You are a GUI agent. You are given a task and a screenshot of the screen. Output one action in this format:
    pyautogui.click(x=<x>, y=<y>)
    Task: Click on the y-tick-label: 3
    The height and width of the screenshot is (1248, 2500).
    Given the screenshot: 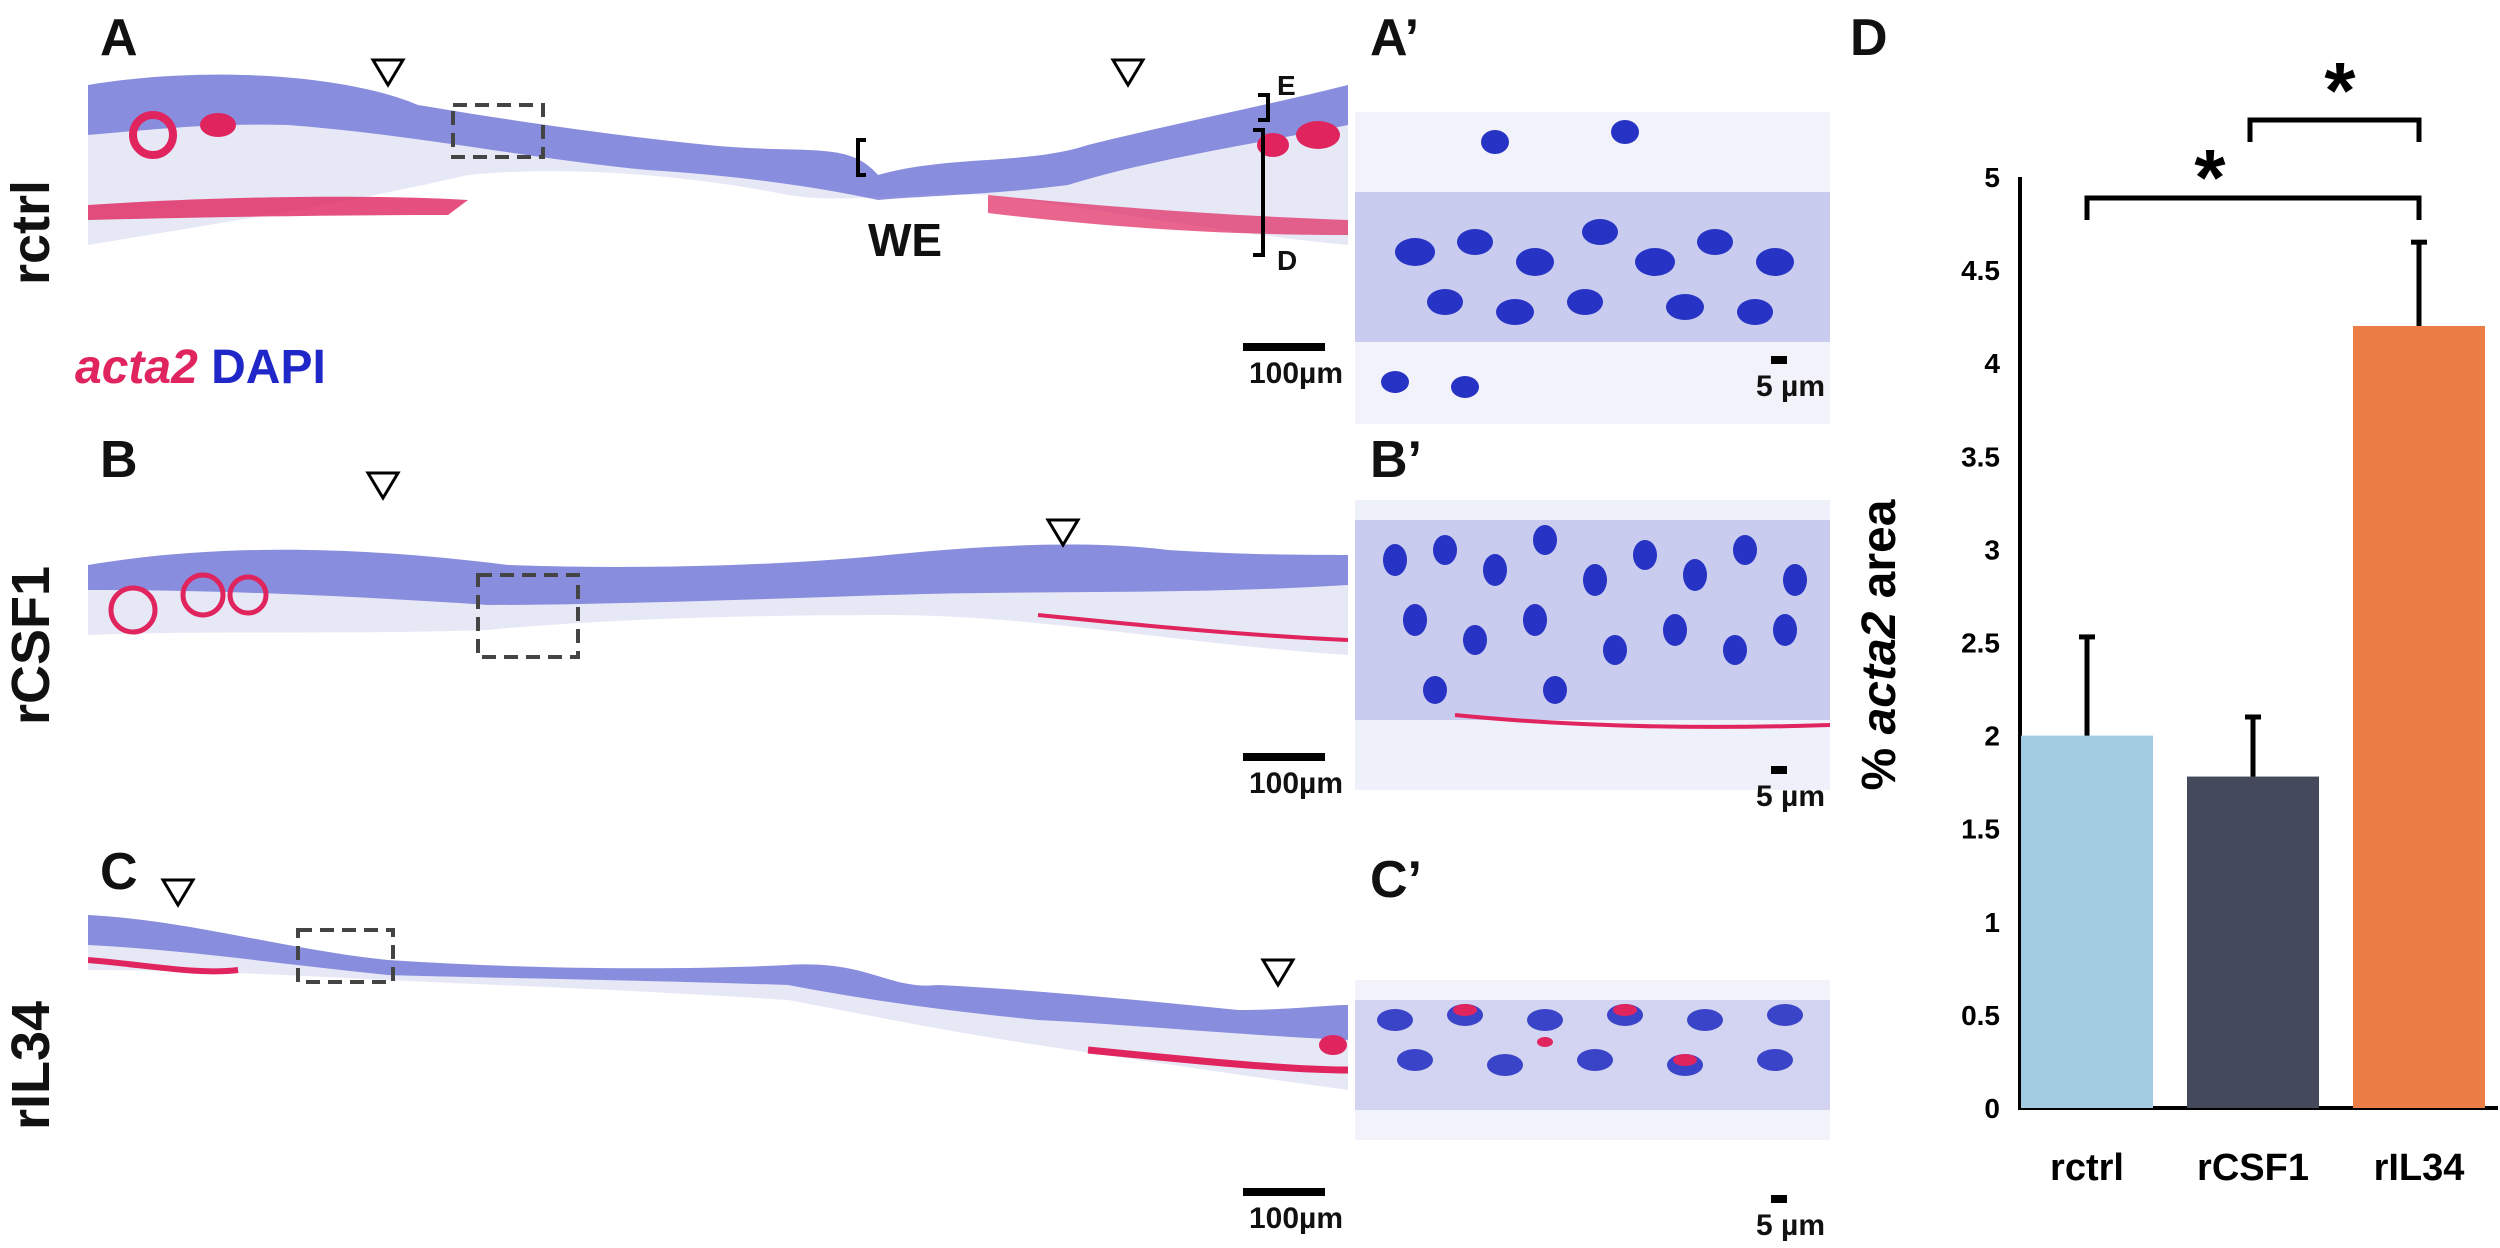 What is the action you would take?
    pyautogui.click(x=1992, y=549)
    